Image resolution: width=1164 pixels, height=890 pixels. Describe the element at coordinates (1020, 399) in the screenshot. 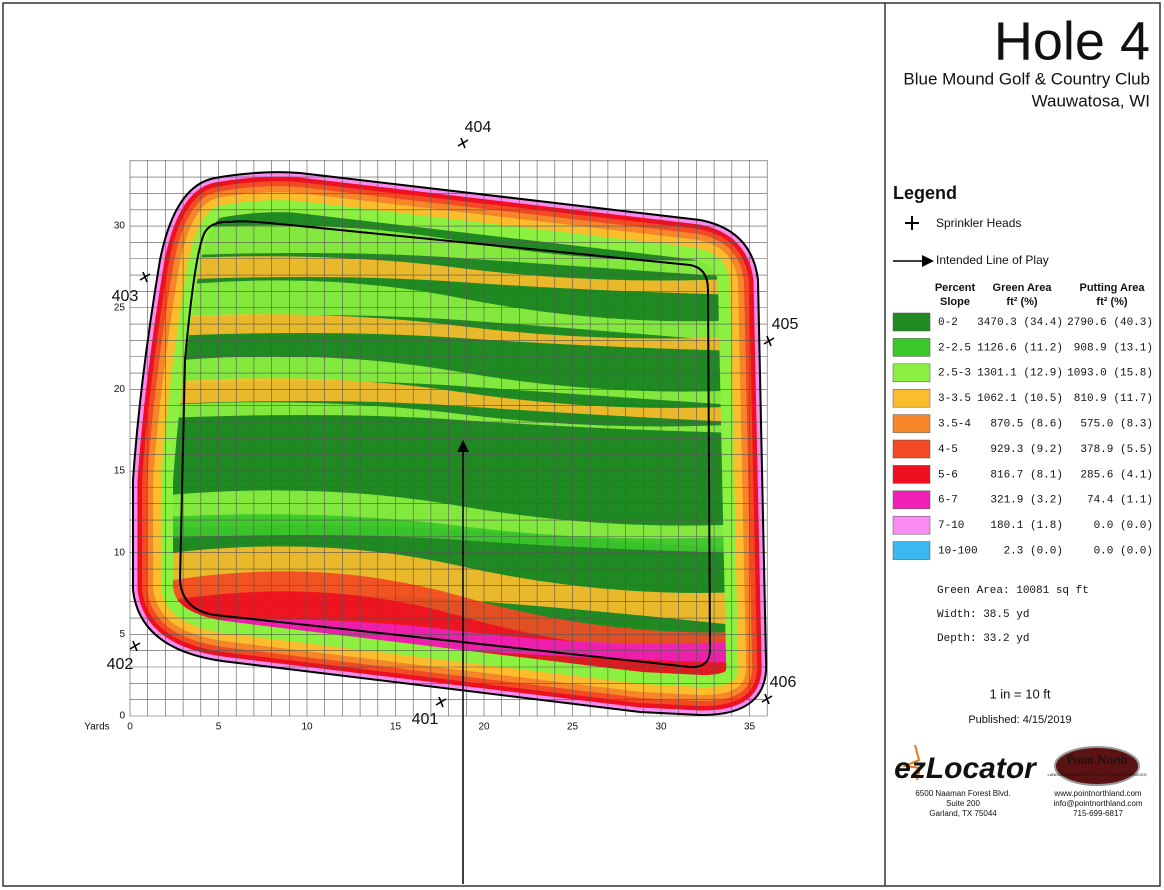

I see `green-area: 1062.1 (10.5)` at that location.